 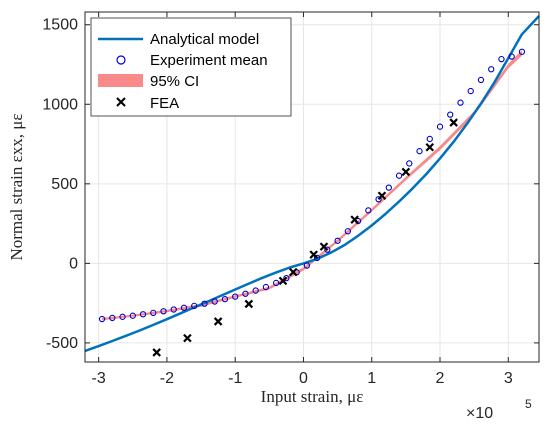 I want to click on y-tick-label: 1500, so click(x=60, y=25).